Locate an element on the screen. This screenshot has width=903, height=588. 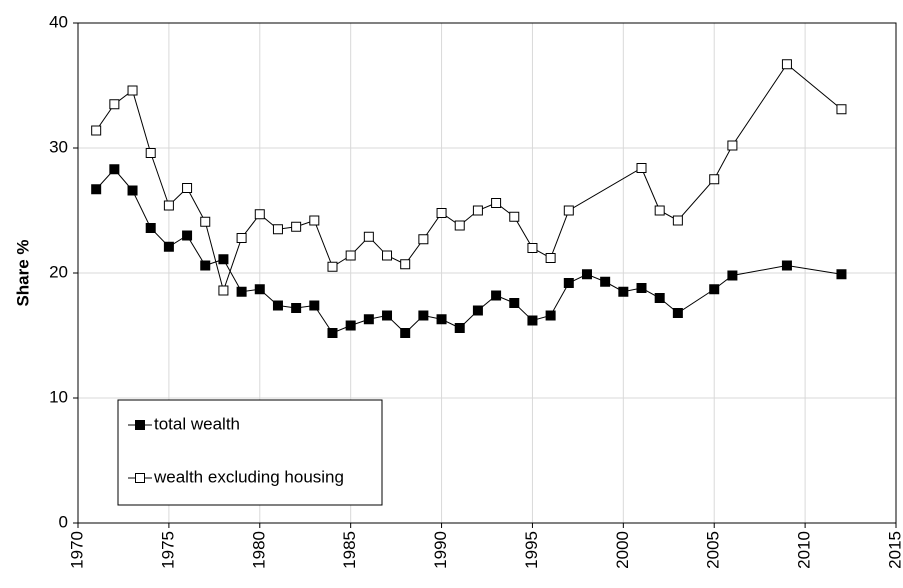
legend-box is located at coordinates (250, 452).